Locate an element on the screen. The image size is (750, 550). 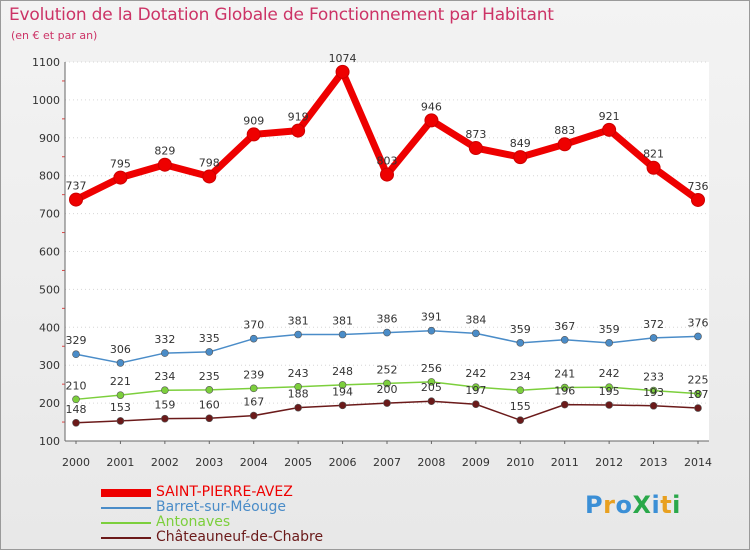
data-label: 241 is located at coordinates (564, 374).